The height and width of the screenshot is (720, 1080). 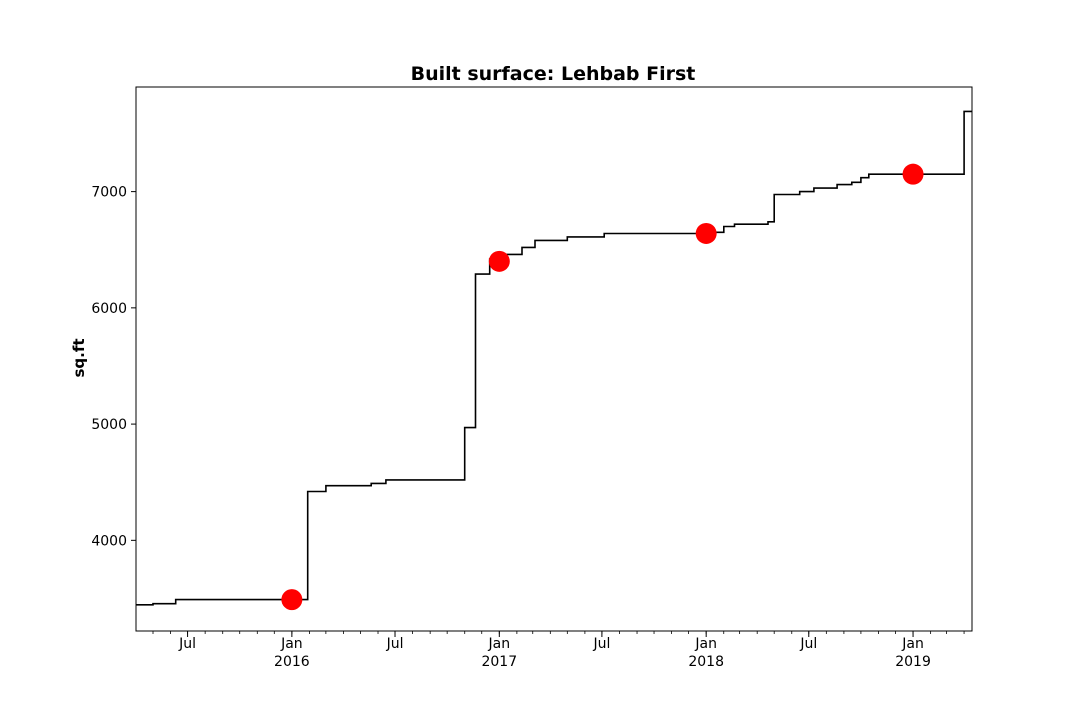 What do you see at coordinates (395, 644) in the screenshot?
I see `x-tick-label-2: Jul` at bounding box center [395, 644].